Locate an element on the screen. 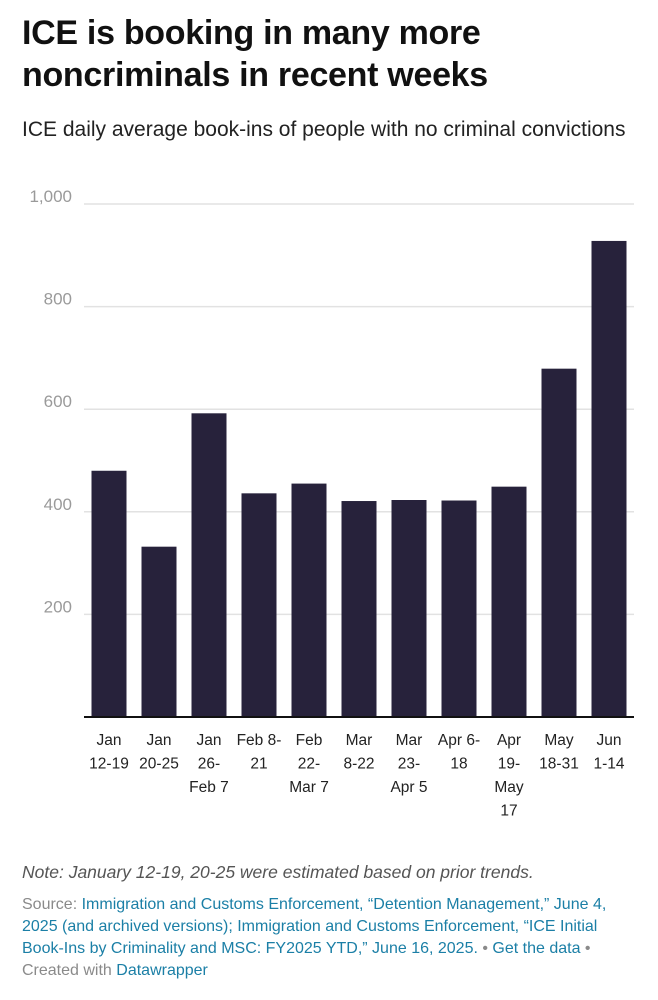  y-tick-label: 1,000 is located at coordinates (50, 198).